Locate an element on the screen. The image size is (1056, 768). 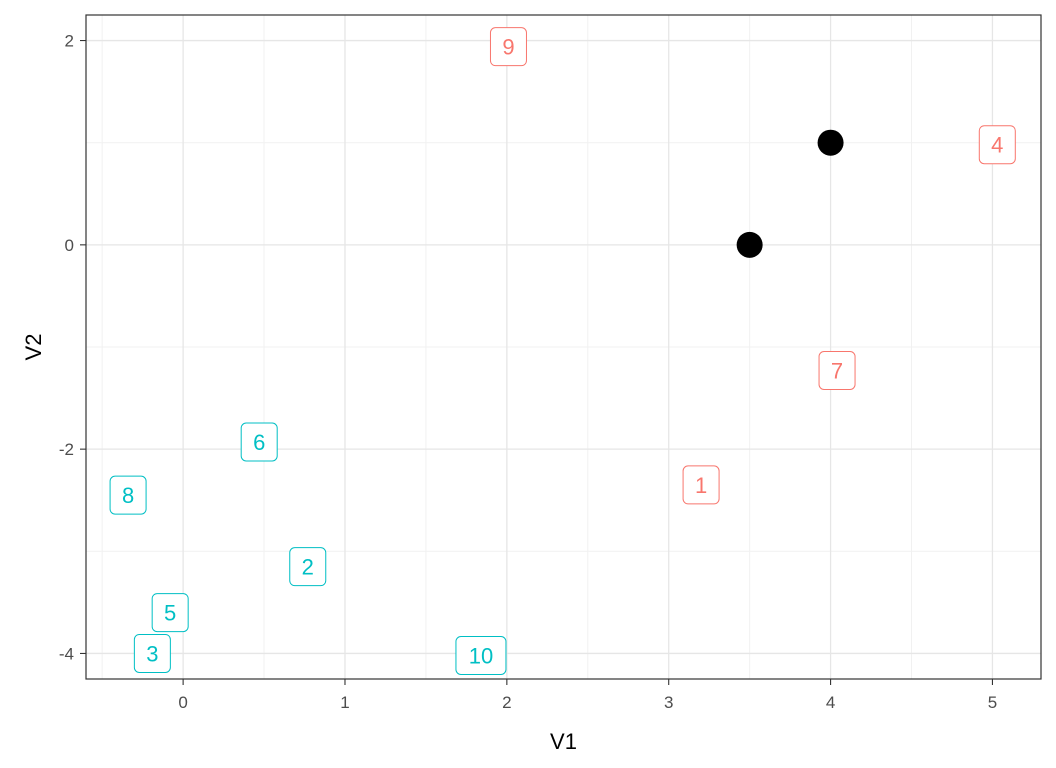
point-label-text: 7 is located at coordinates (837, 370).